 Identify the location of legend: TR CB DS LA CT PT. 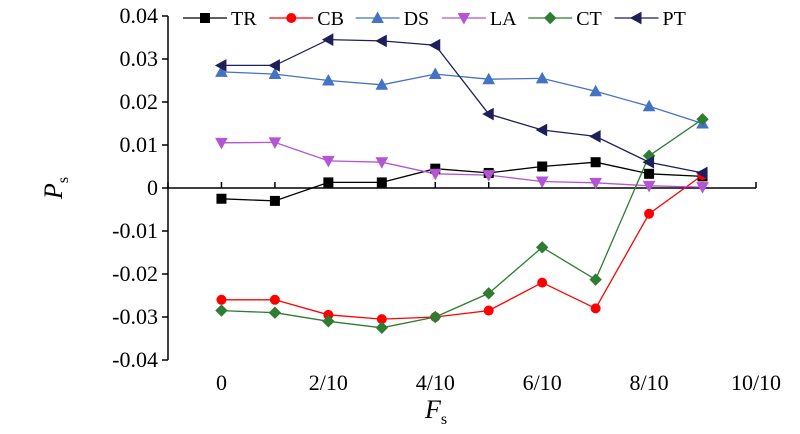
(434, 19).